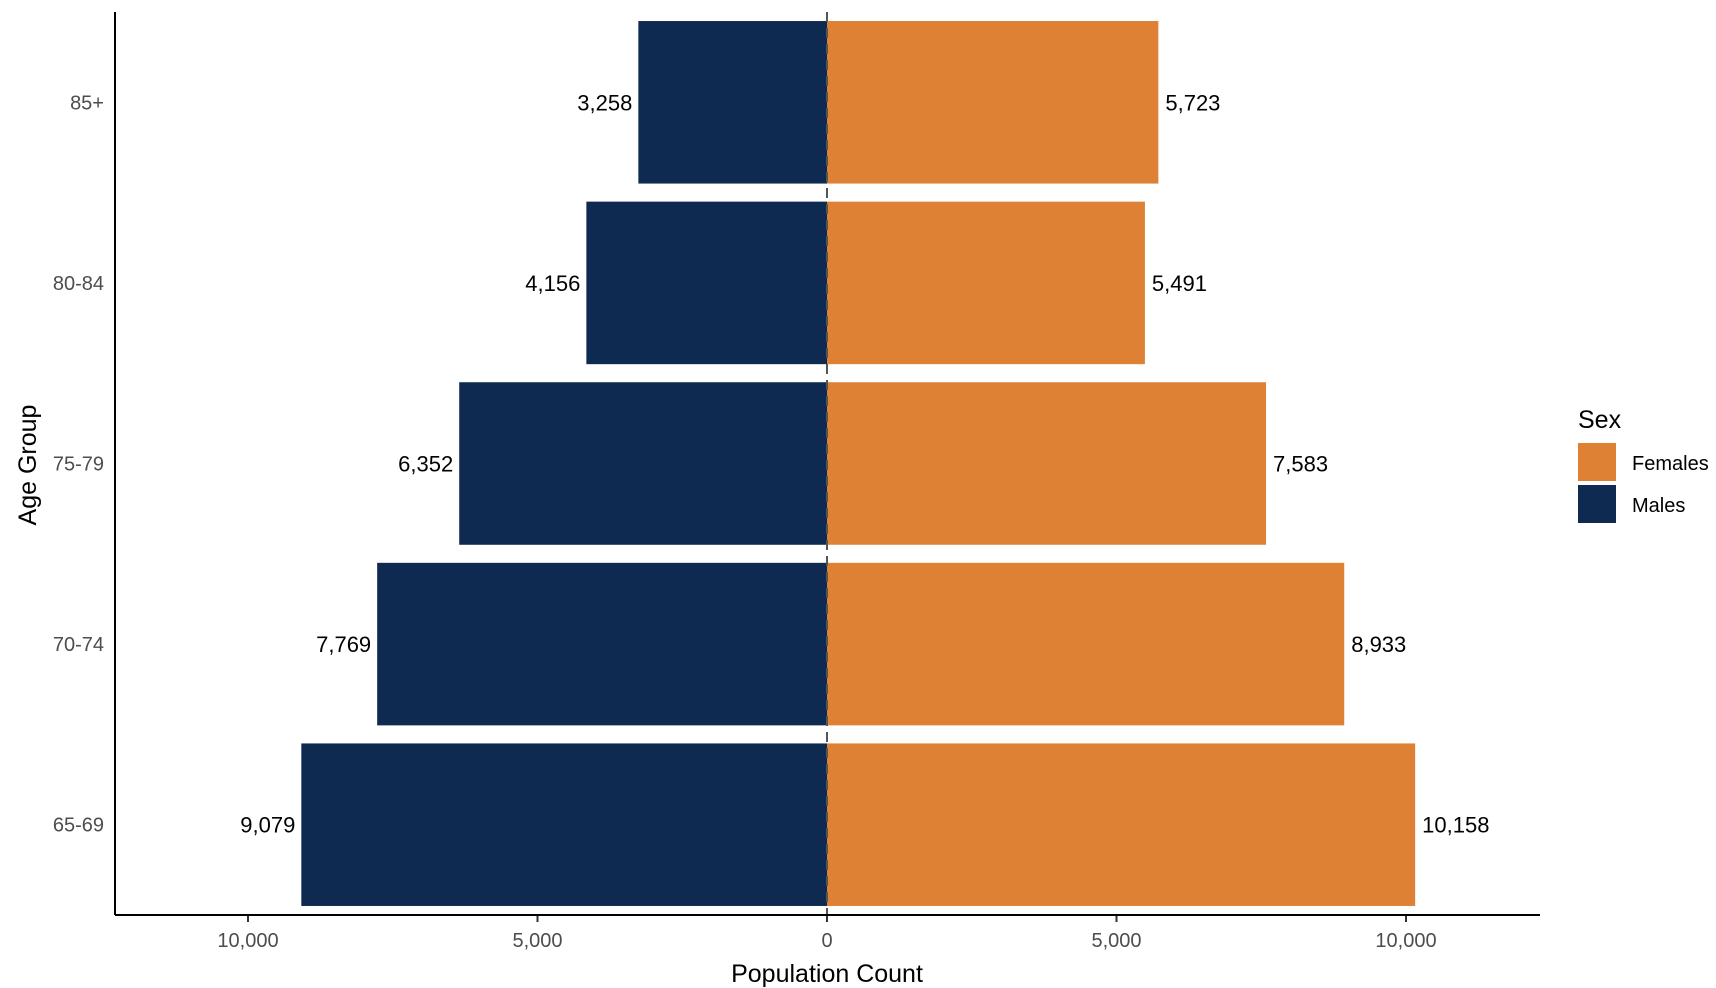  What do you see at coordinates (732, 102) in the screenshot?
I see `bar-males-85+` at bounding box center [732, 102].